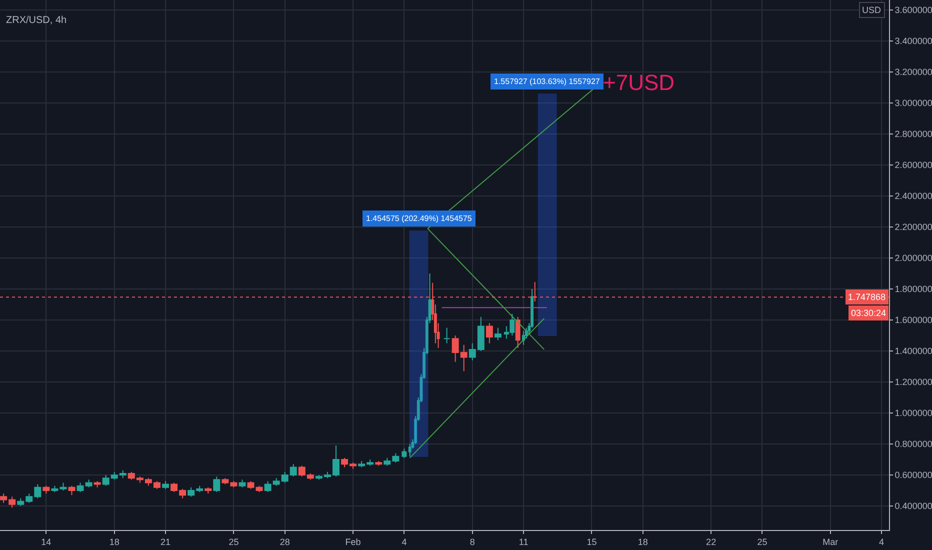 This screenshot has width=932, height=550. Describe the element at coordinates (285, 541) in the screenshot. I see `x-tick-label: 28` at that location.